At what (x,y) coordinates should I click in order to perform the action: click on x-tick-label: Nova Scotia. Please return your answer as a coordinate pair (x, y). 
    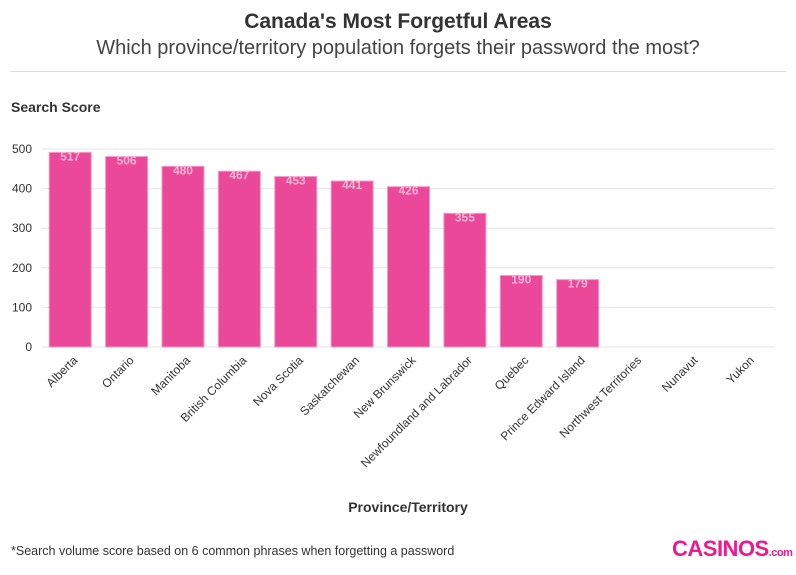
    Looking at the image, I should click on (278, 381).